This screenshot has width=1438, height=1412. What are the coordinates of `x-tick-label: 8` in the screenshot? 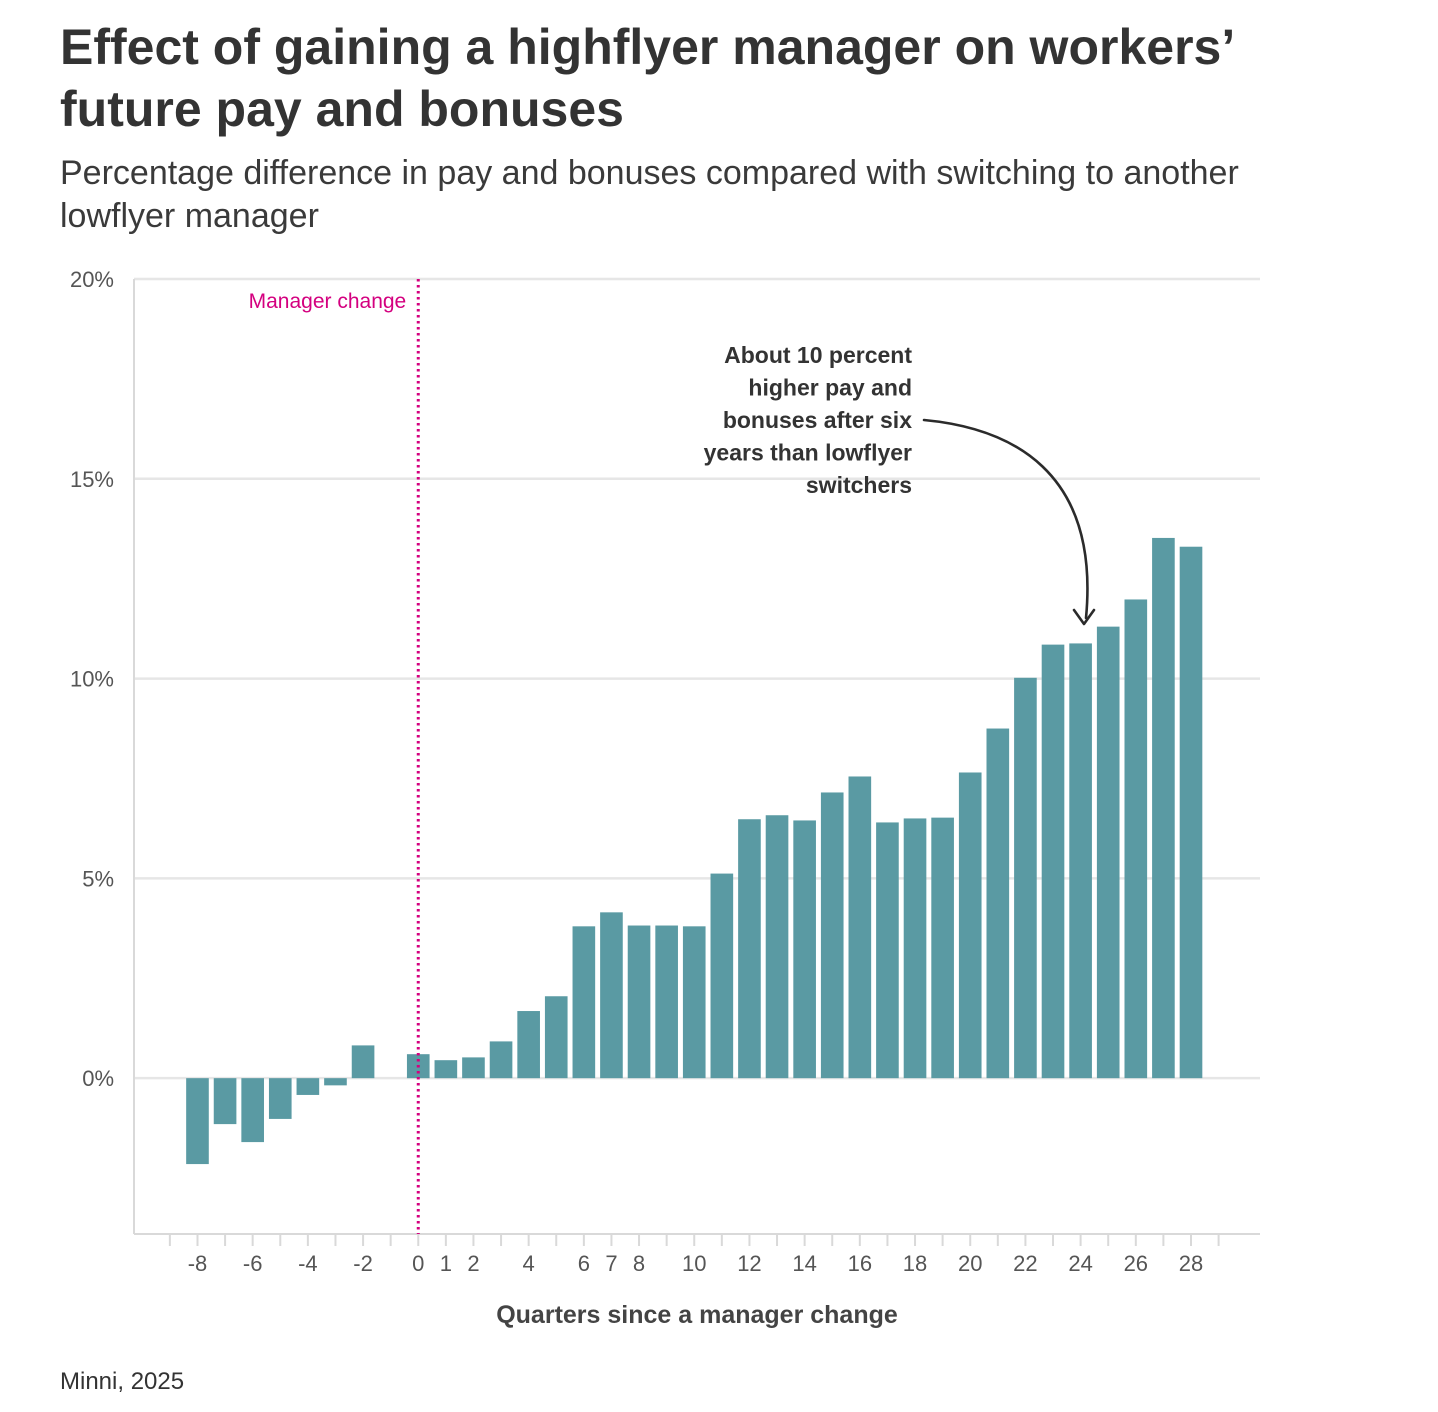 It's located at (639, 1263).